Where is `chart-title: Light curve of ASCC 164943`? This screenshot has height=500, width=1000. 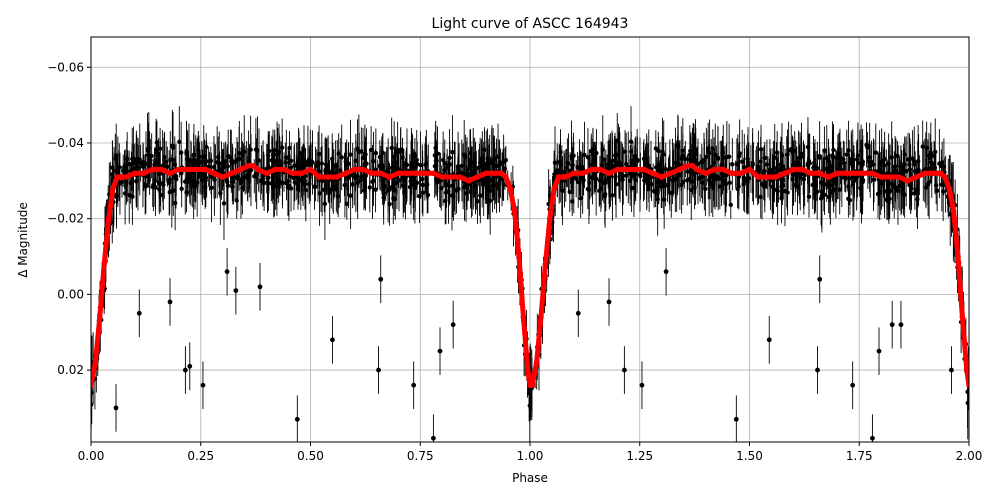 chart-title: Light curve of ASCC 164943 is located at coordinates (530, 24).